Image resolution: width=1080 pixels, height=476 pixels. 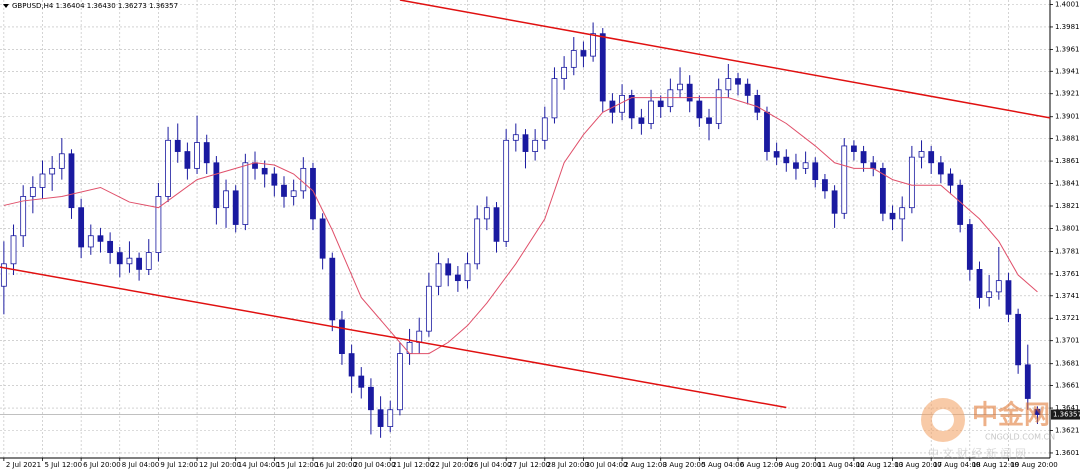 What do you see at coordinates (141, 465) in the screenshot?
I see `x-tick-label: 8 Jul 04:00` at bounding box center [141, 465].